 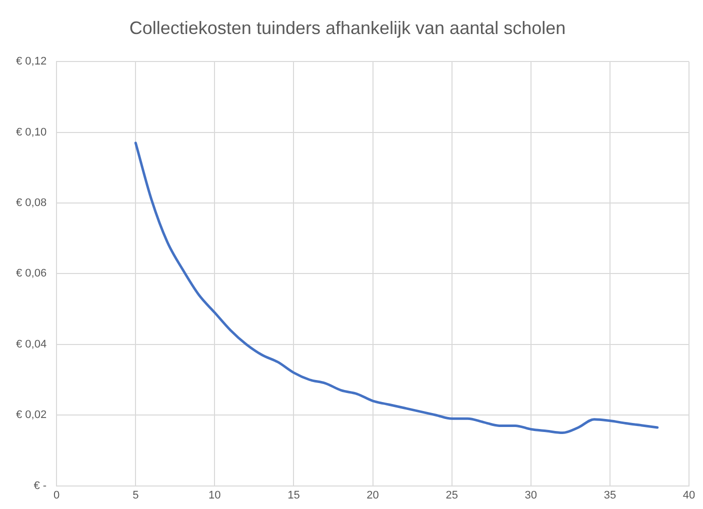 I want to click on x-tick-label: 15, so click(x=294, y=495).